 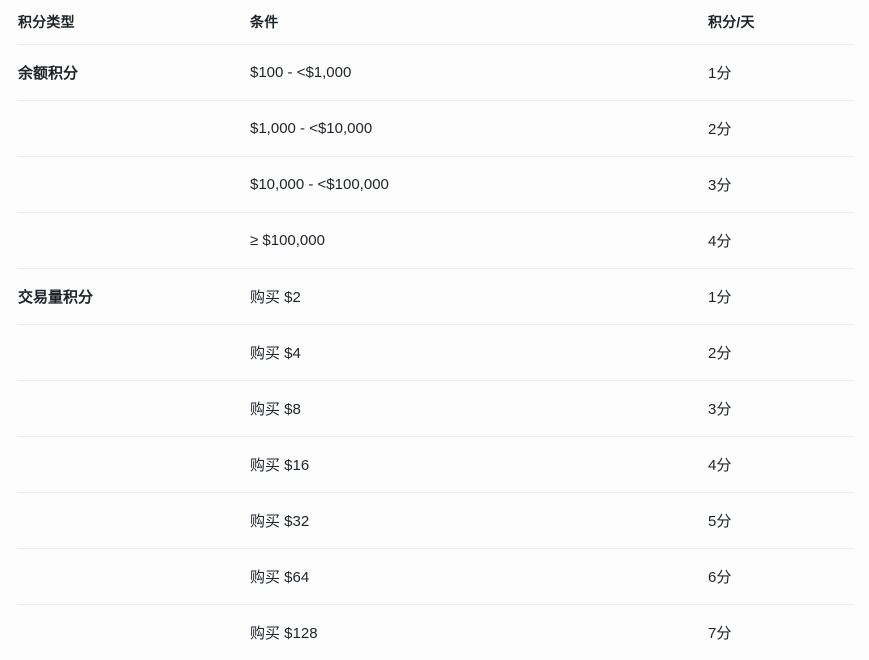 I want to click on table-row: $1,000 - <$10,000 2分, so click(x=435, y=129).